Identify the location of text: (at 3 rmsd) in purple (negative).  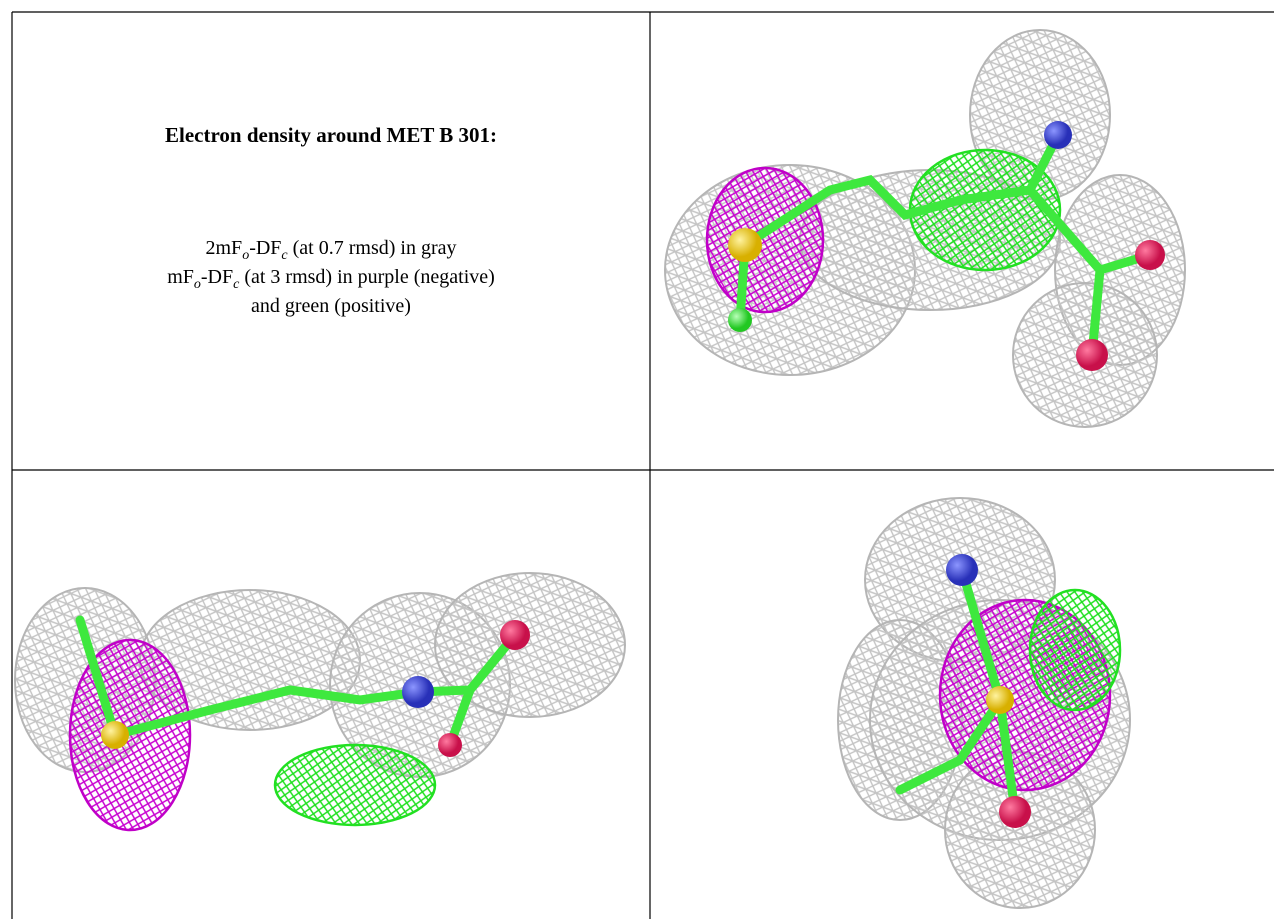
(366, 277).